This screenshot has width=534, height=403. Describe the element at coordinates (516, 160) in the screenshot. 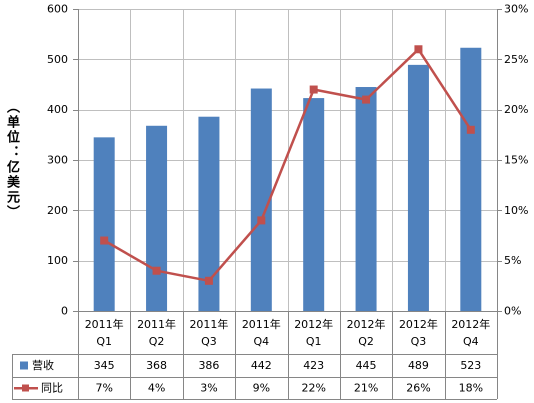

I see `y2-tick-label: 15%` at that location.